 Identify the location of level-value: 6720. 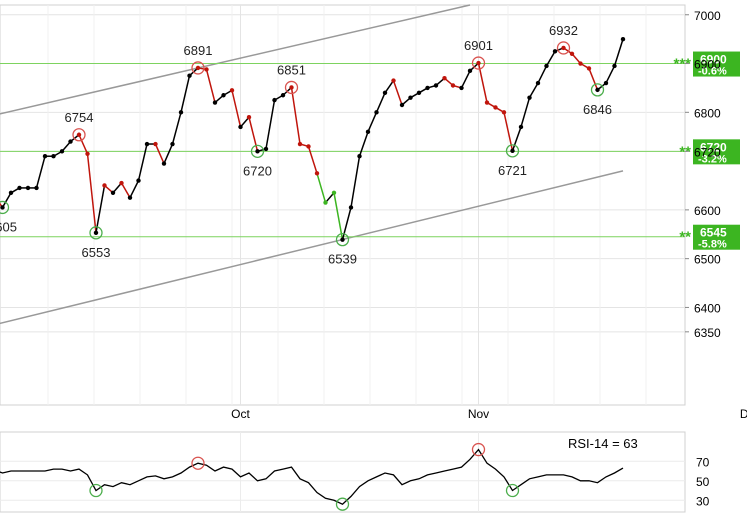
(713, 147).